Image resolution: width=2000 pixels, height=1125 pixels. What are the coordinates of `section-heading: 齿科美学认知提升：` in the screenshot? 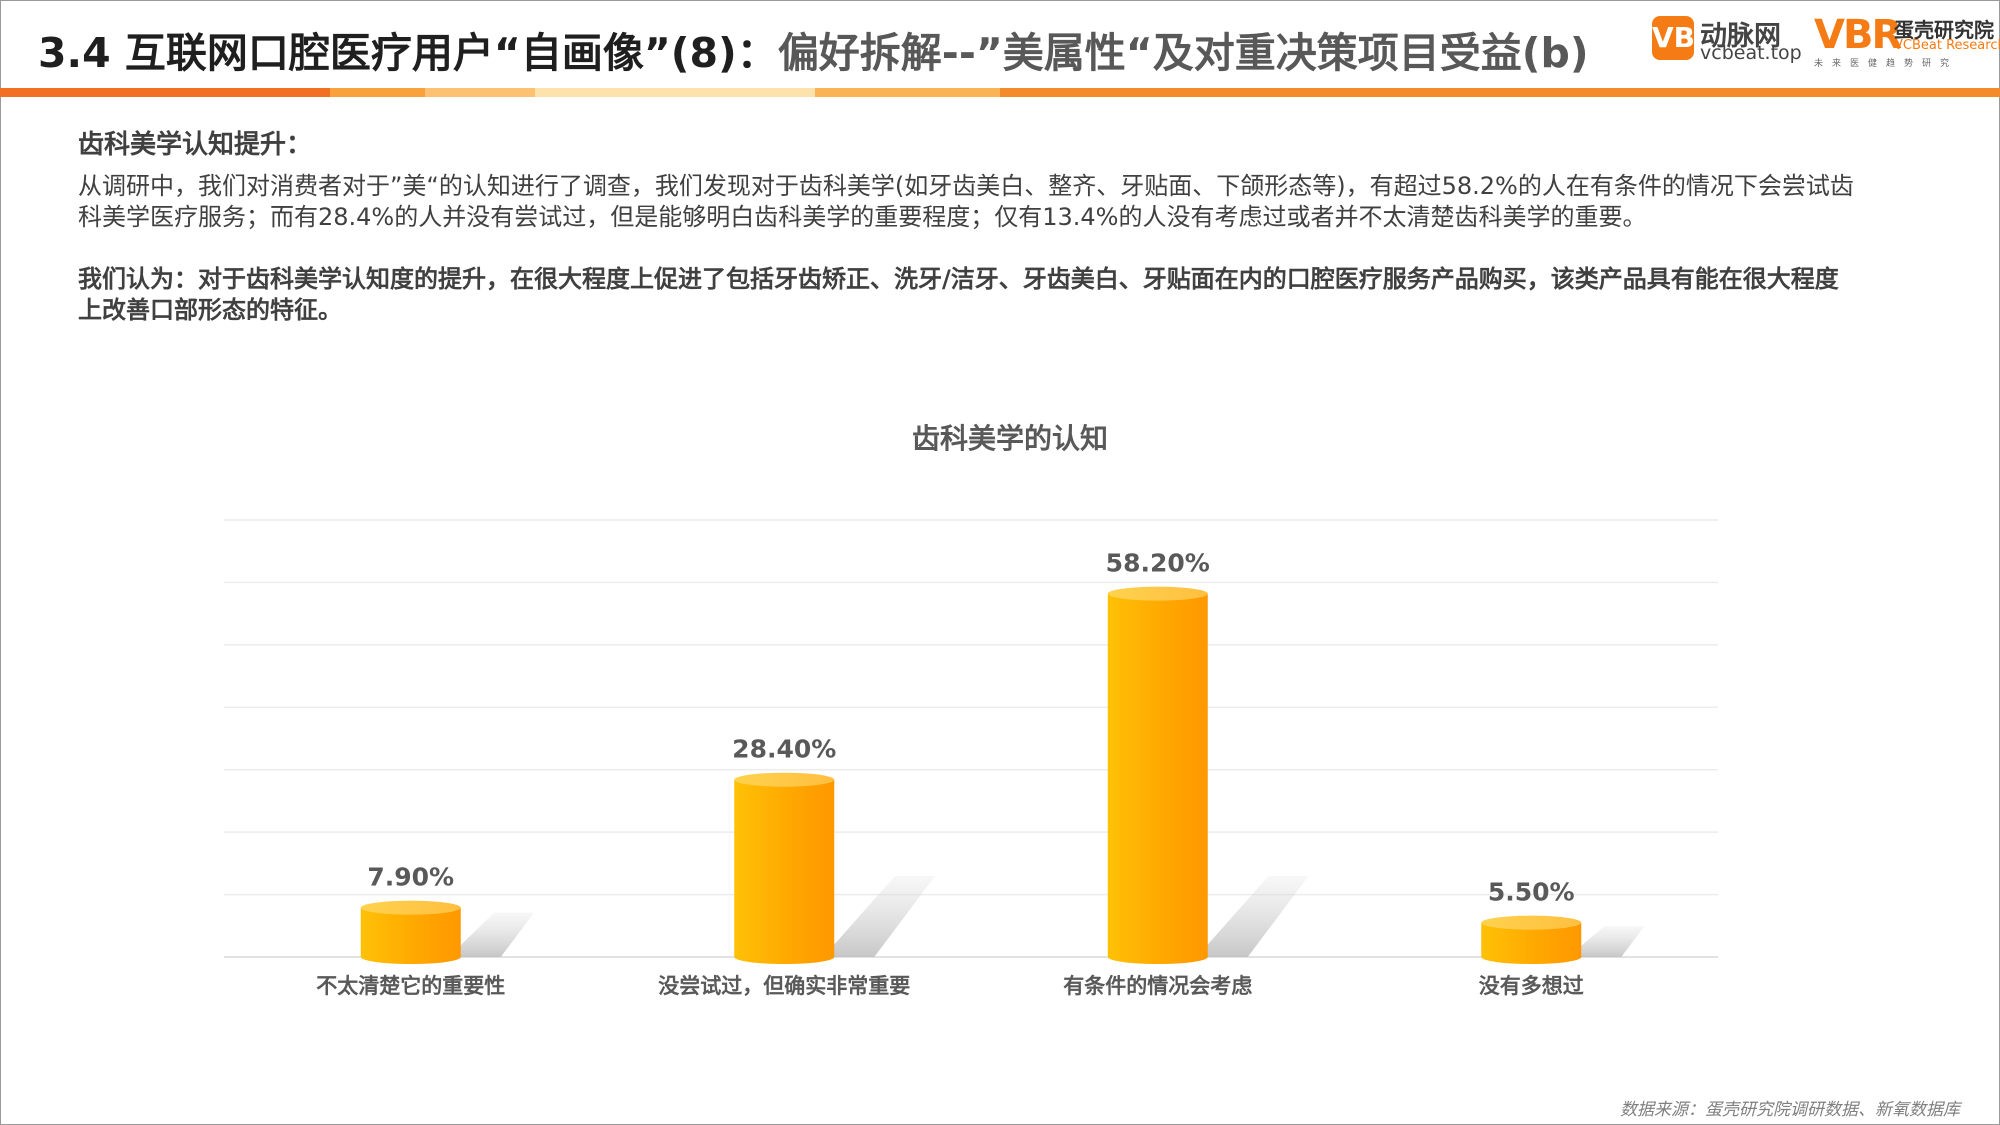 It's located at (195, 145).